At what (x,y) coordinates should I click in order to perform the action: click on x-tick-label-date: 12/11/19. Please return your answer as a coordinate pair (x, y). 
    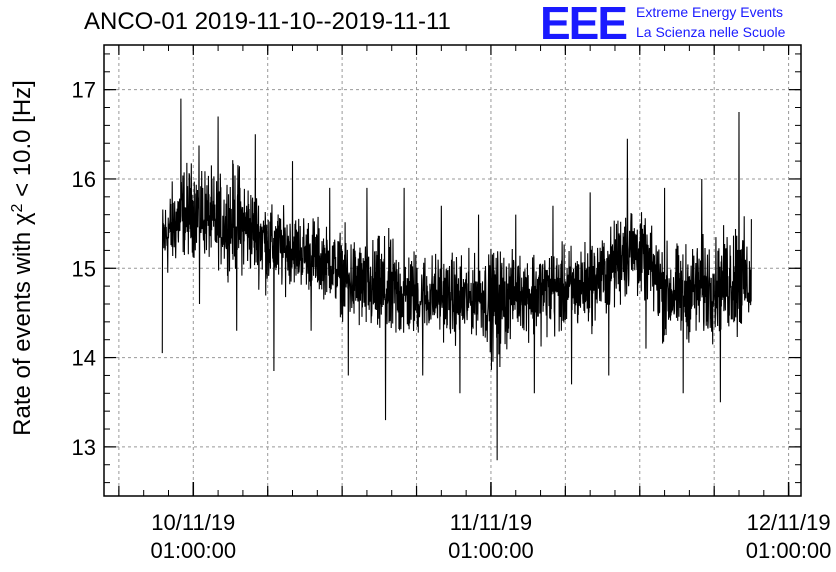
    Looking at the image, I should click on (789, 522).